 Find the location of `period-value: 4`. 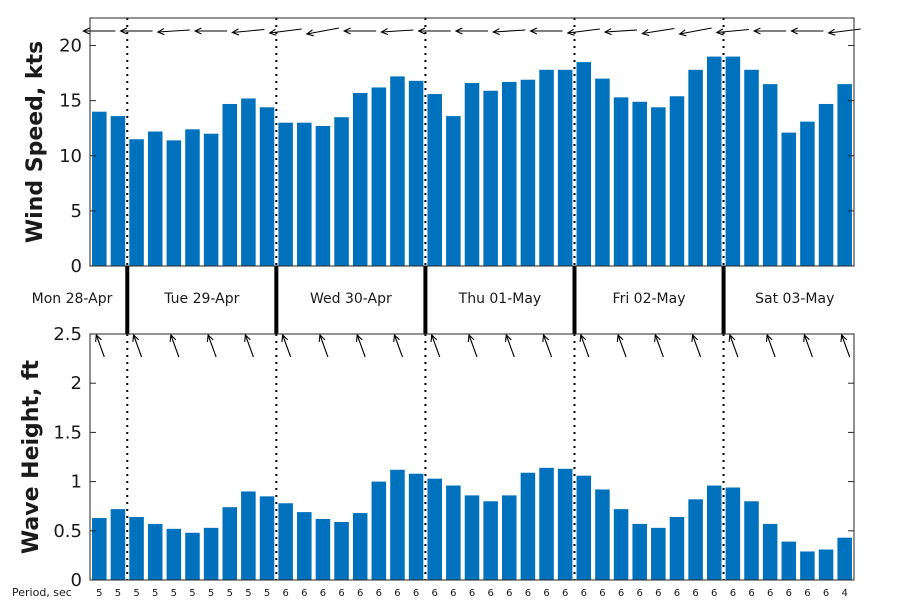

period-value: 4 is located at coordinates (844, 593).